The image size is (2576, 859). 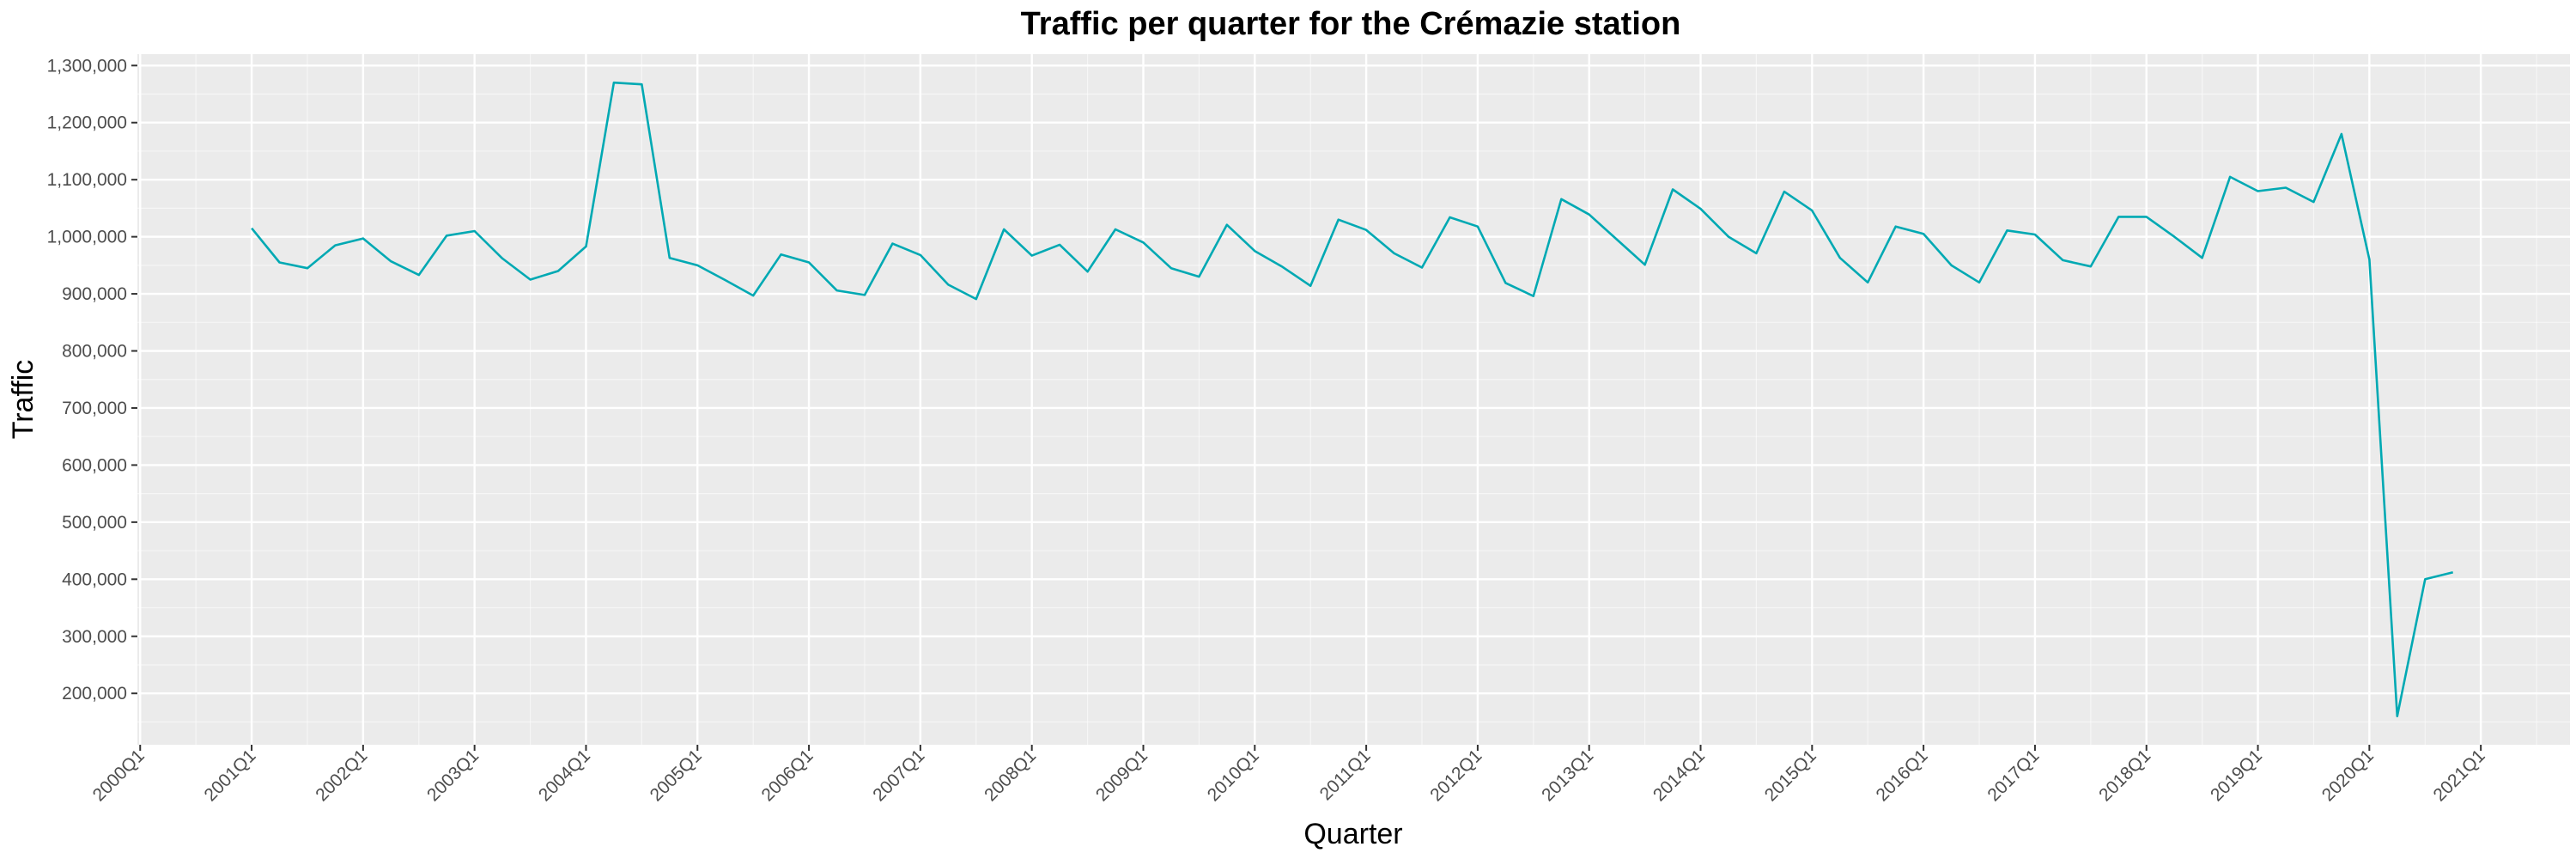 What do you see at coordinates (565, 776) in the screenshot?
I see `x-tick-label: 2004Q1` at bounding box center [565, 776].